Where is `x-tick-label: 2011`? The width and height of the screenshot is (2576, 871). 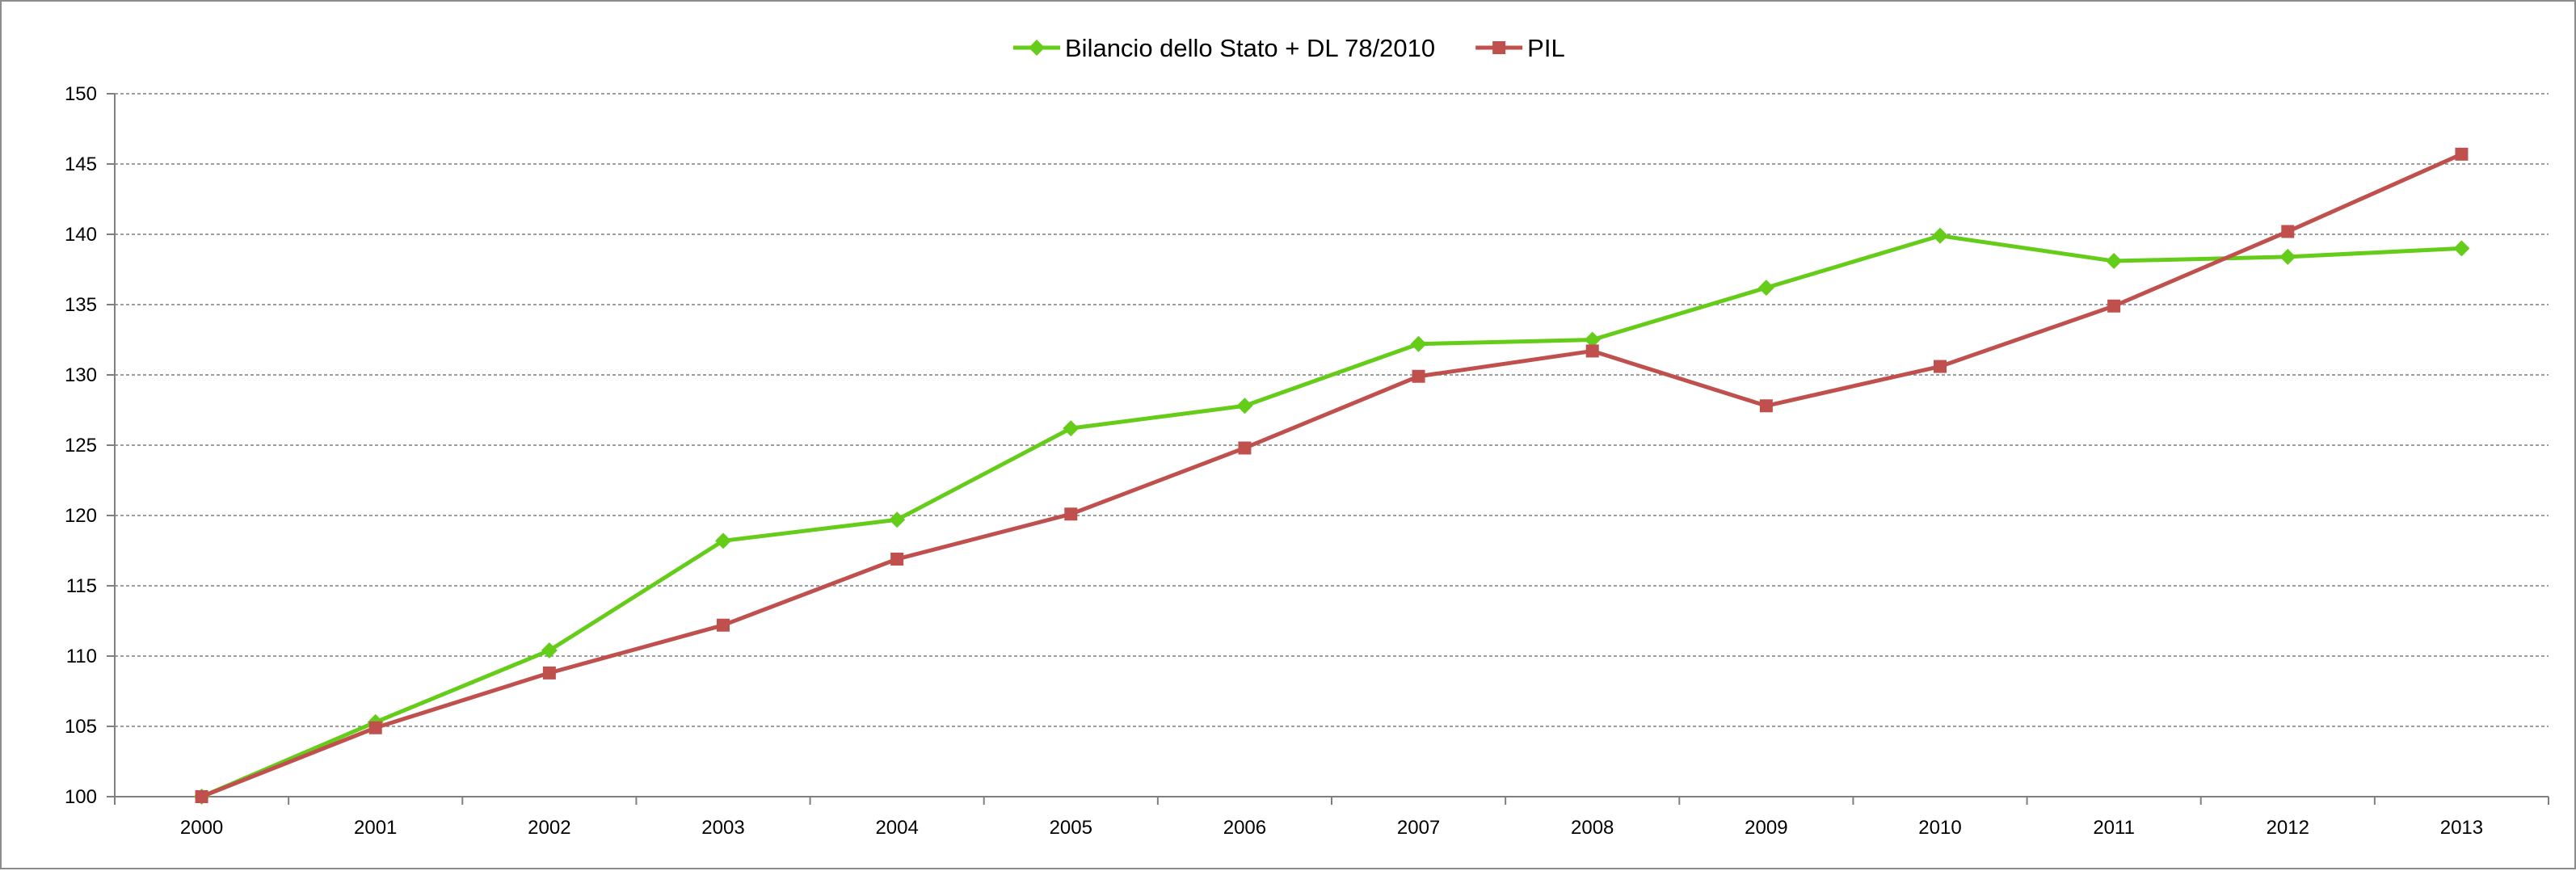
x-tick-label: 2011 is located at coordinates (2114, 828).